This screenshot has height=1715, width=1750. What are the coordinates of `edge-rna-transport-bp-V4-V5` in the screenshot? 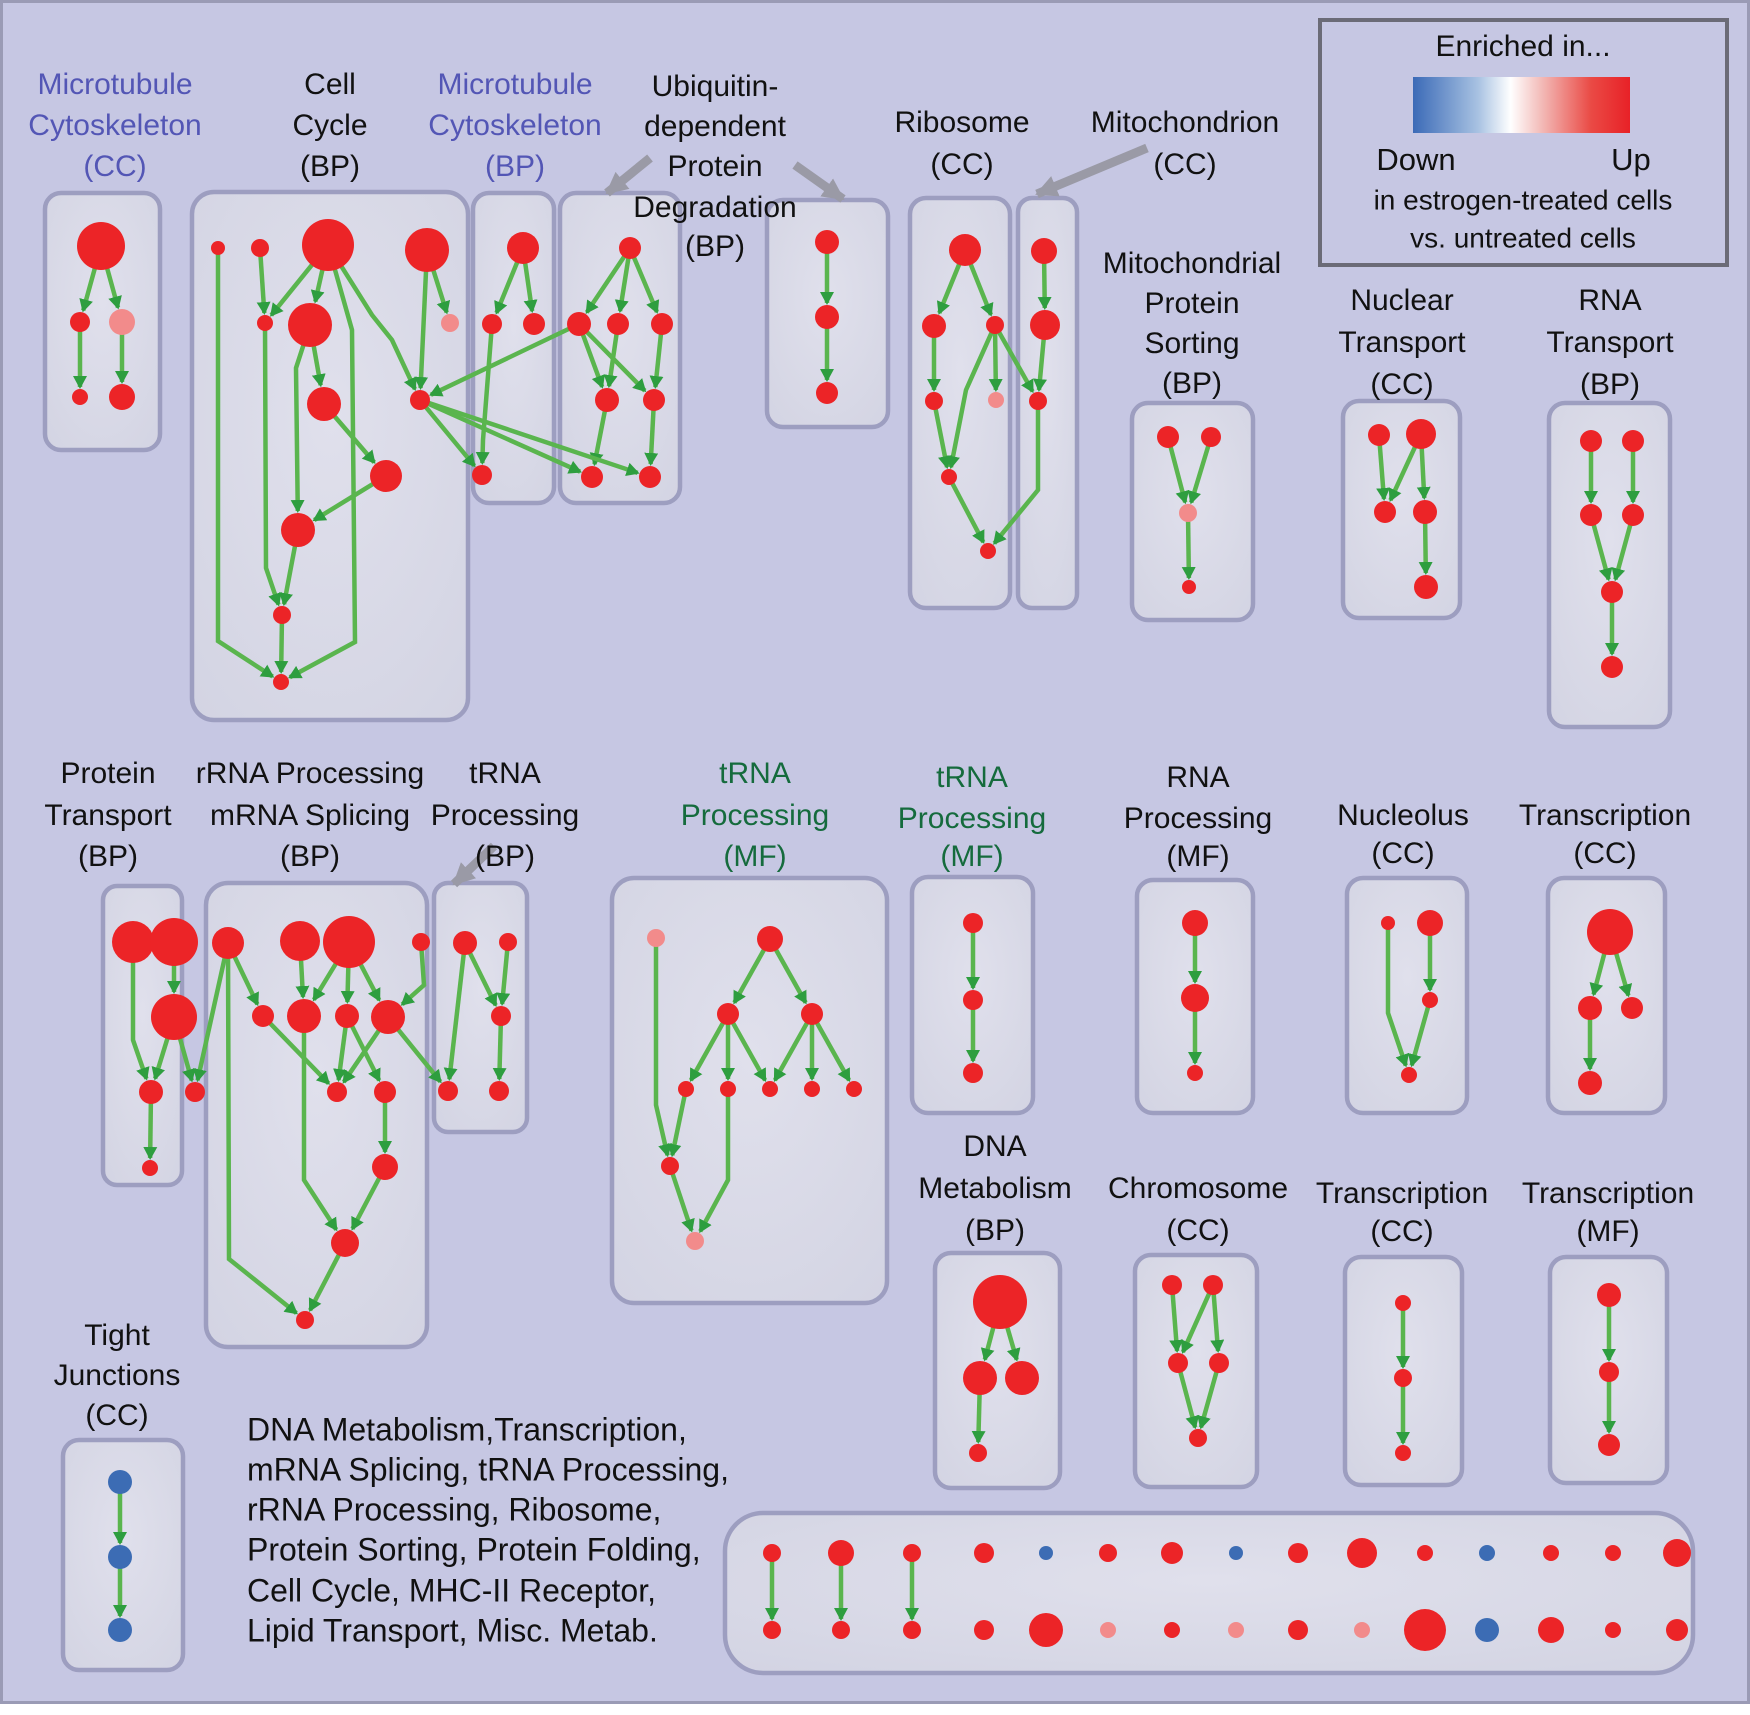 It's located at (1622, 553).